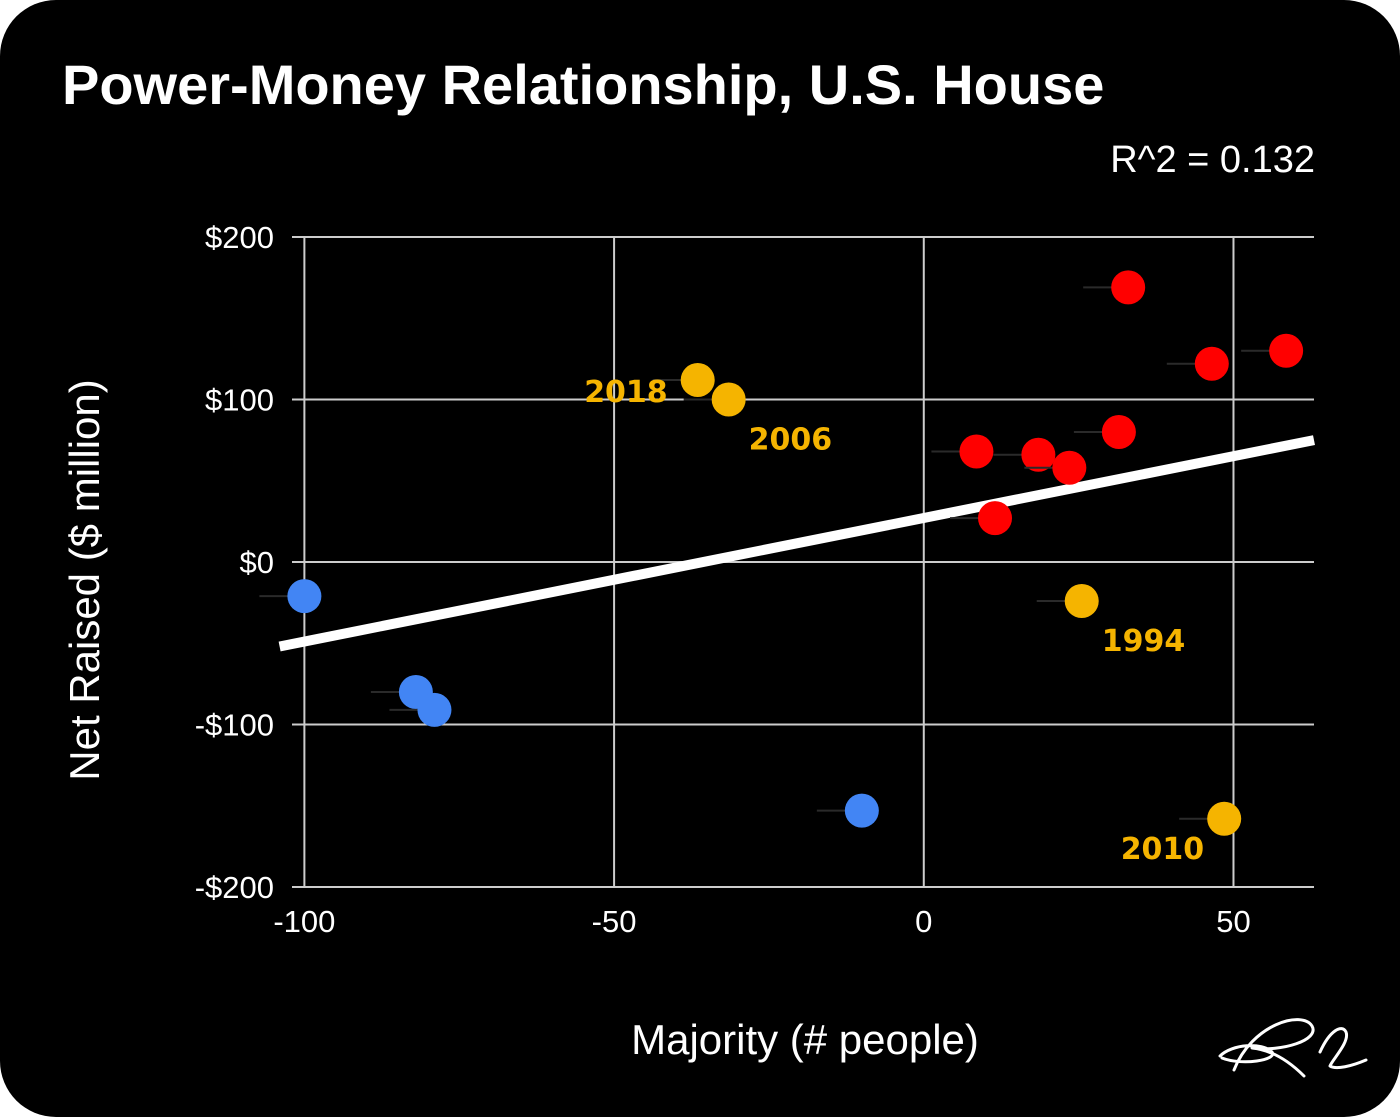  I want to click on chart-title: Power-Money Relationship, U.S. House, so click(583, 84).